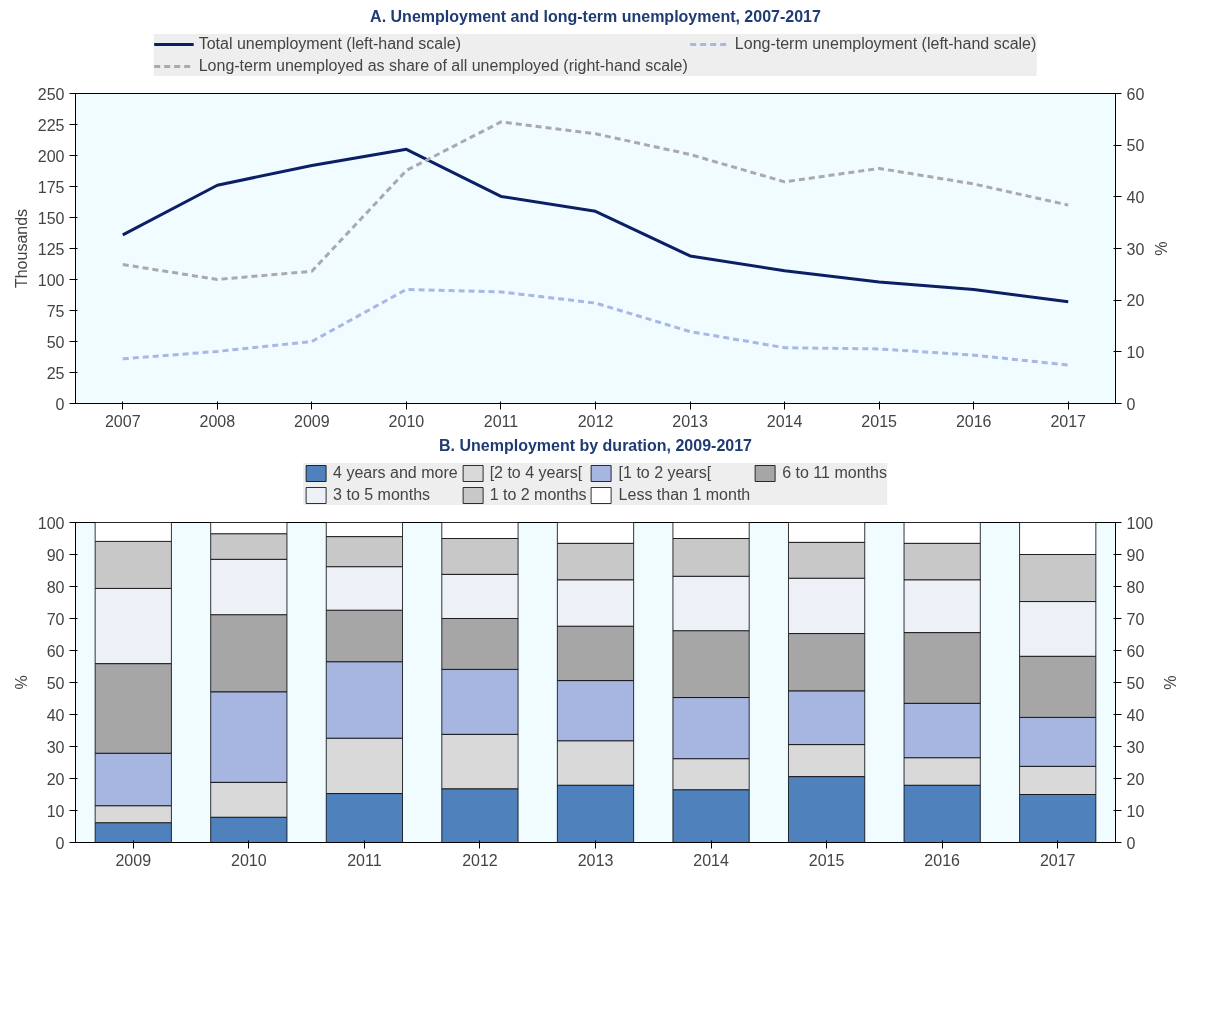  Describe the element at coordinates (536, 473) in the screenshot. I see `legend-label: [2 to 4 years[` at that location.